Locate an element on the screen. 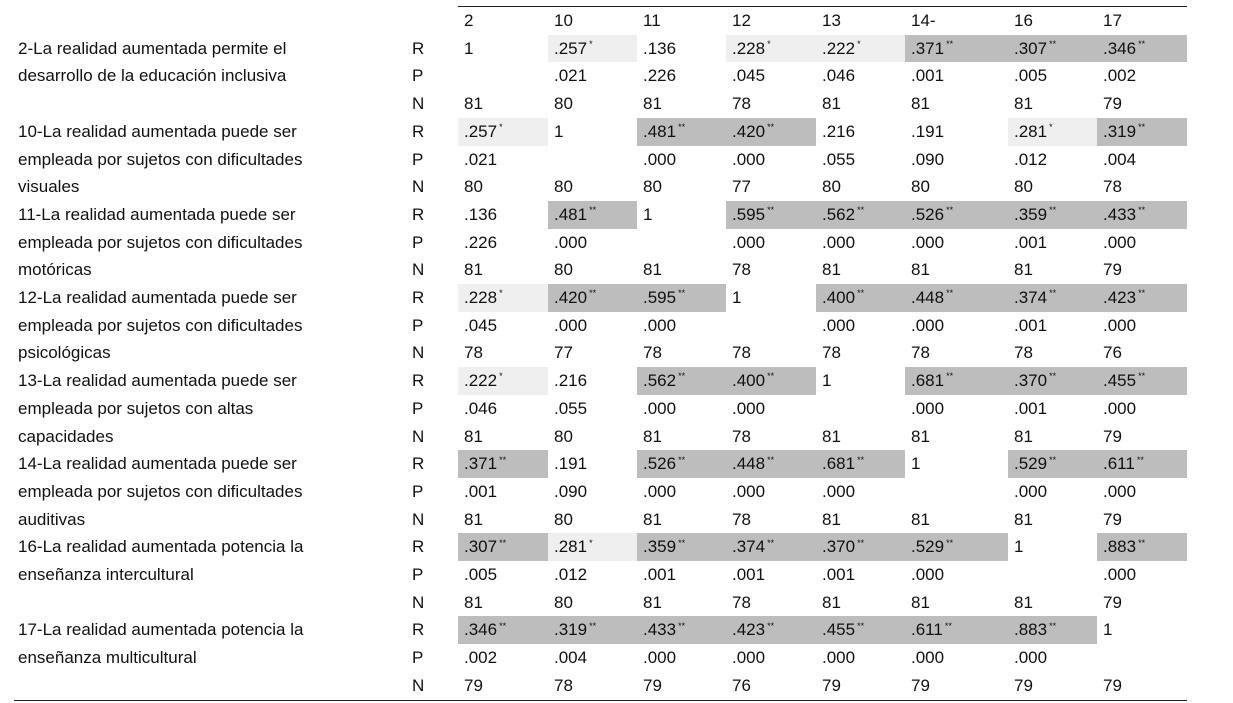  row-label: capacidades is located at coordinates (66, 436).